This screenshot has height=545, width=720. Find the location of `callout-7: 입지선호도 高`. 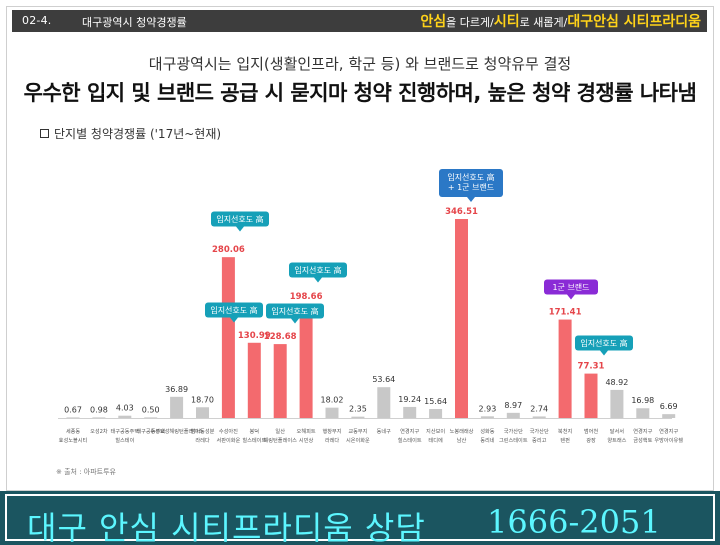

callout-7: 입지선호도 高 is located at coordinates (604, 345).